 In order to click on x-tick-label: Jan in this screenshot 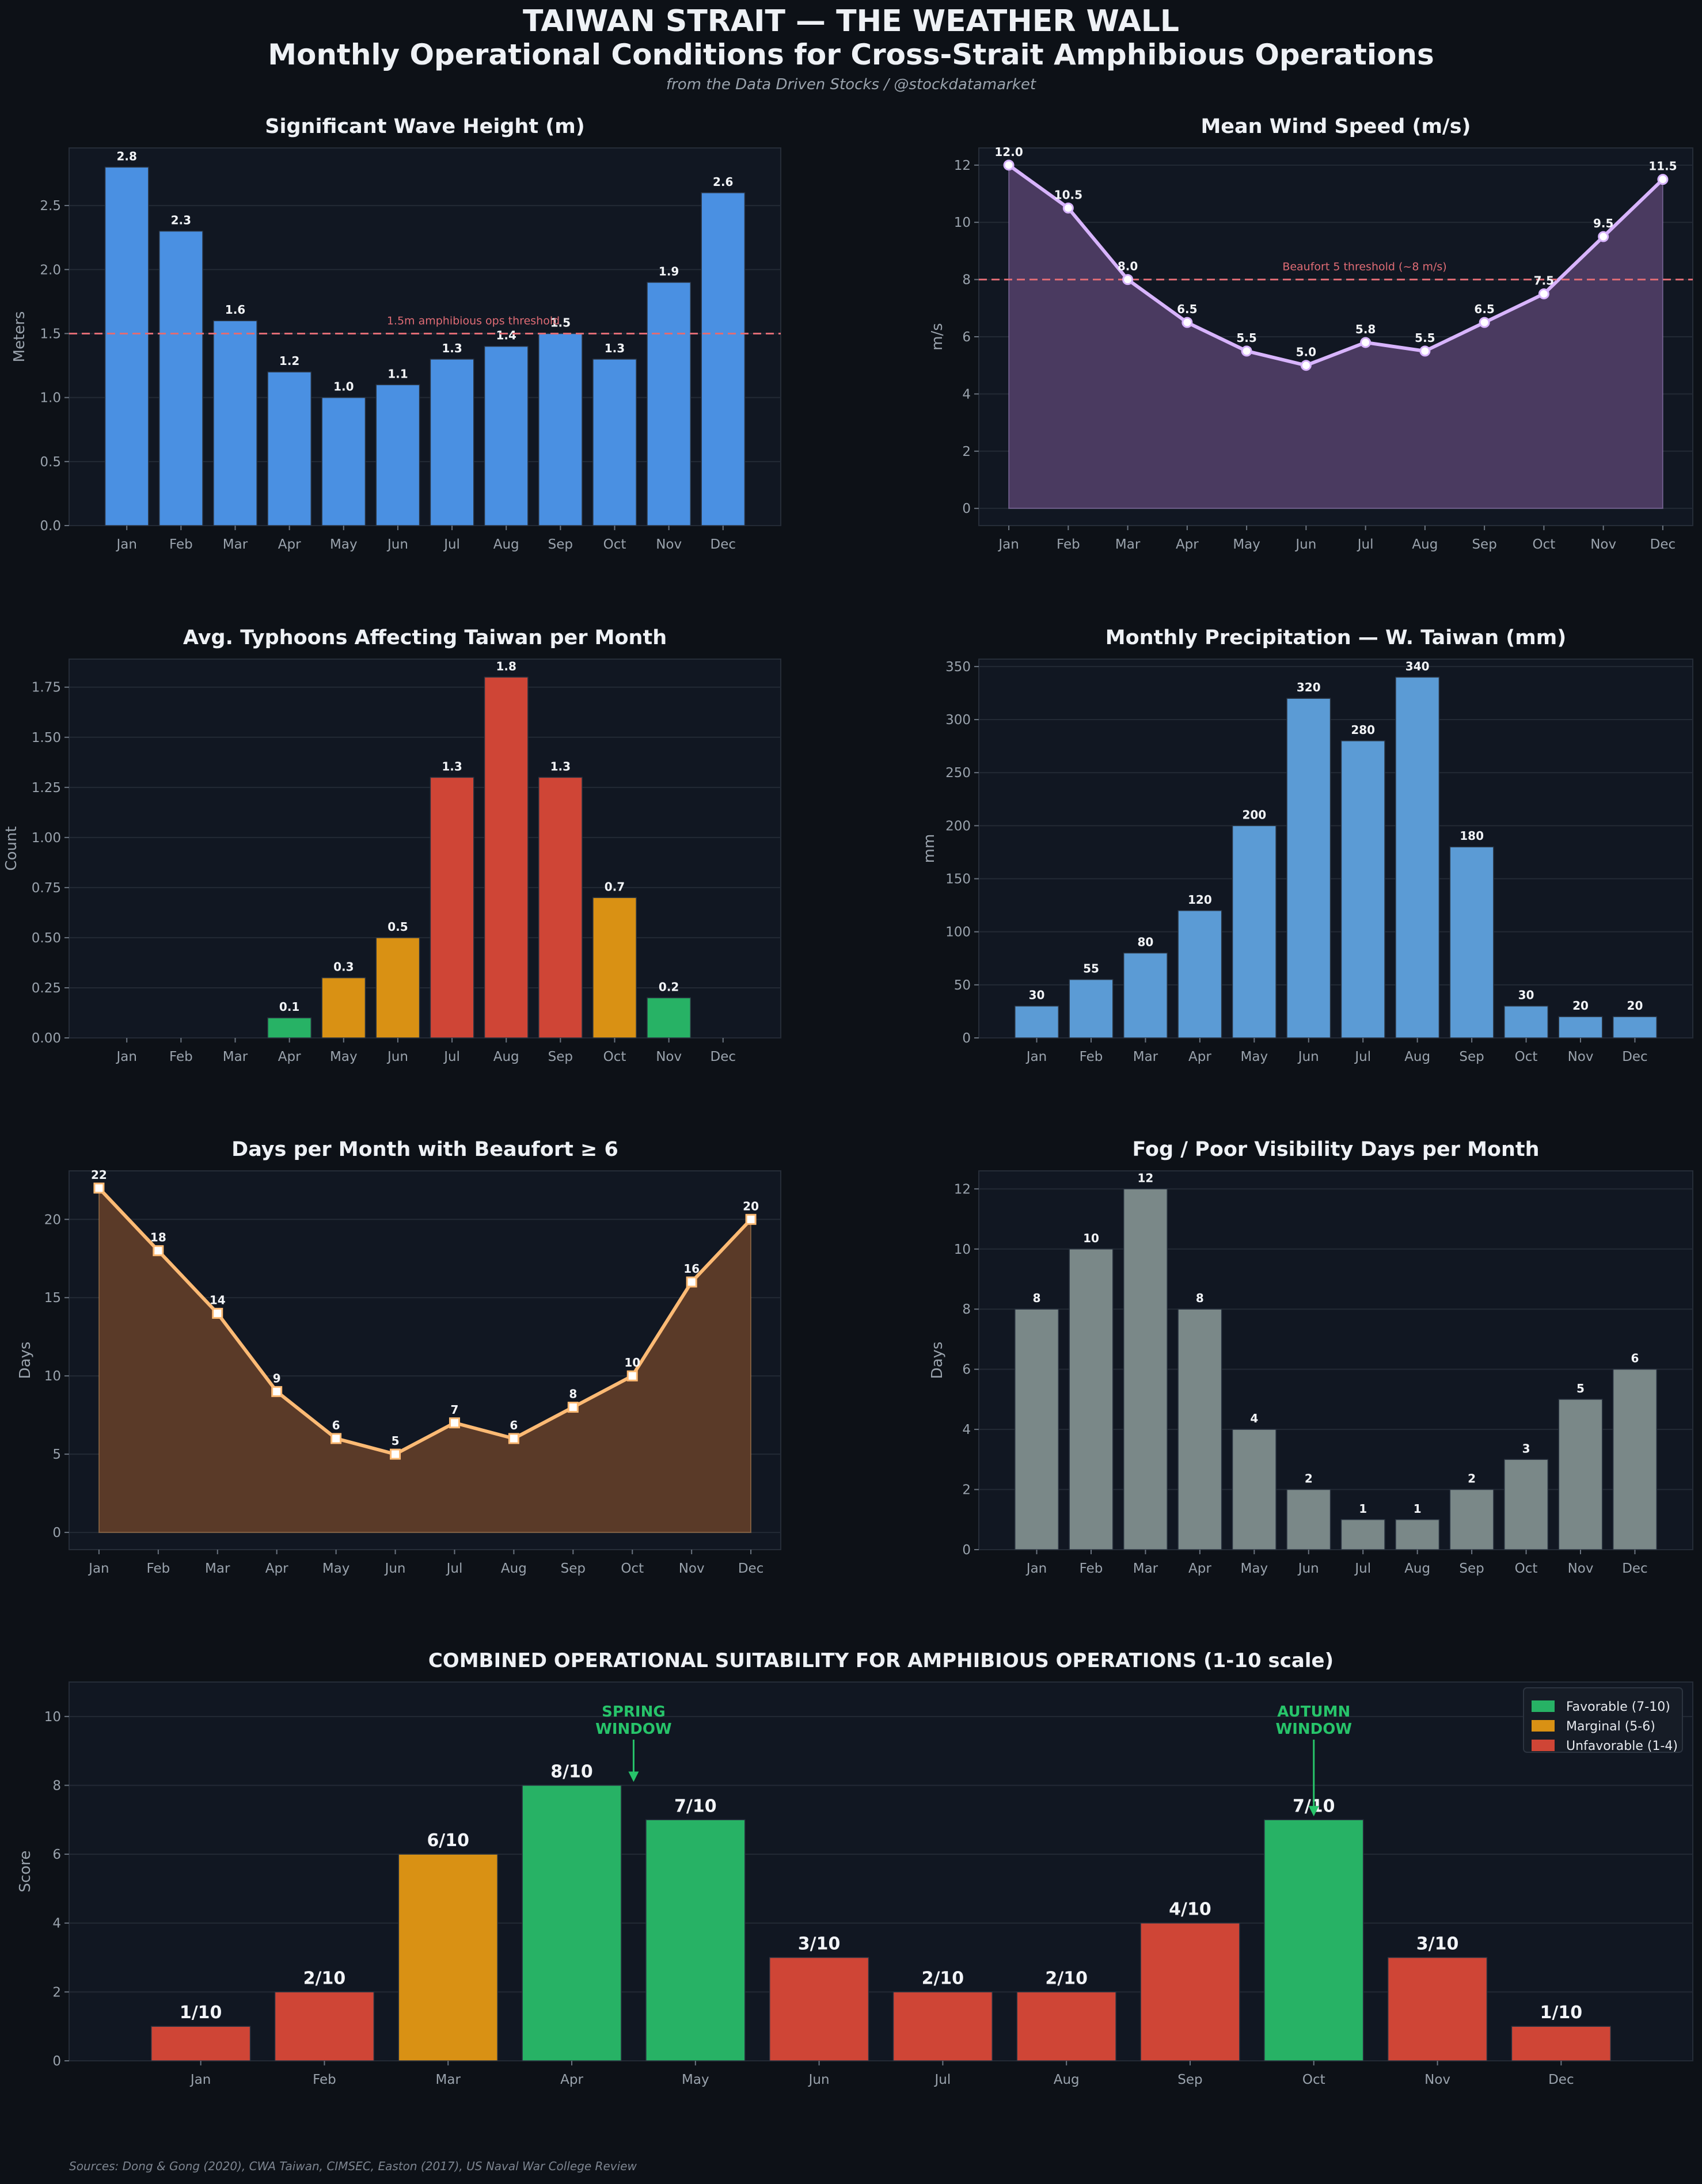, I will do `click(1036, 1568)`.